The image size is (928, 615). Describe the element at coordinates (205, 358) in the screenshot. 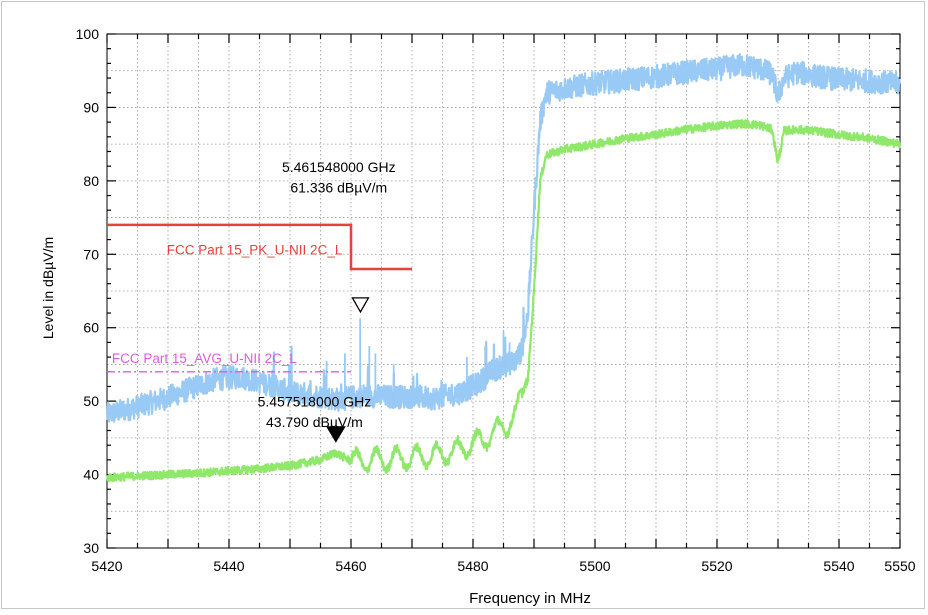

I see `limit_avg-label: FCC Part 15_AVG_U-NII 2C_L` at that location.